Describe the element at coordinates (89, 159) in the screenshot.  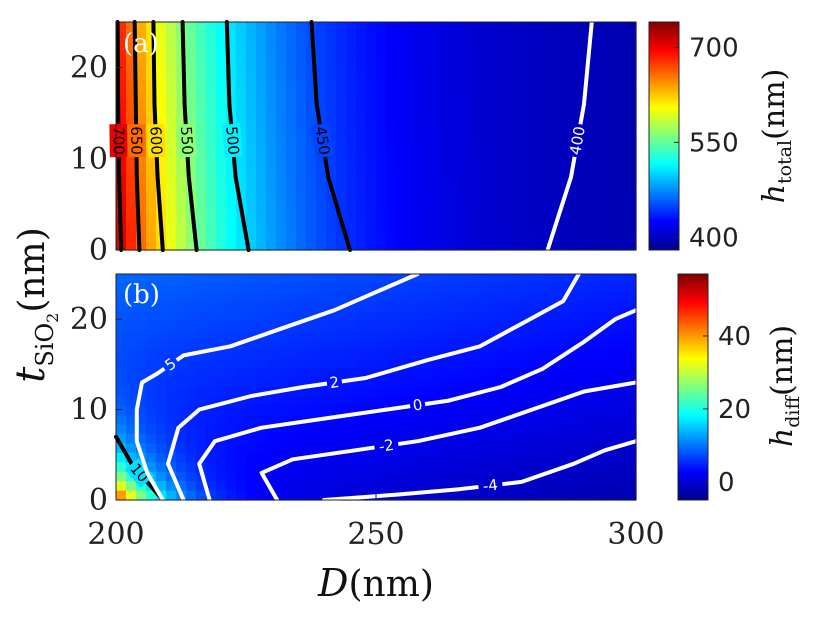
I see `y-tick-label: 10` at that location.